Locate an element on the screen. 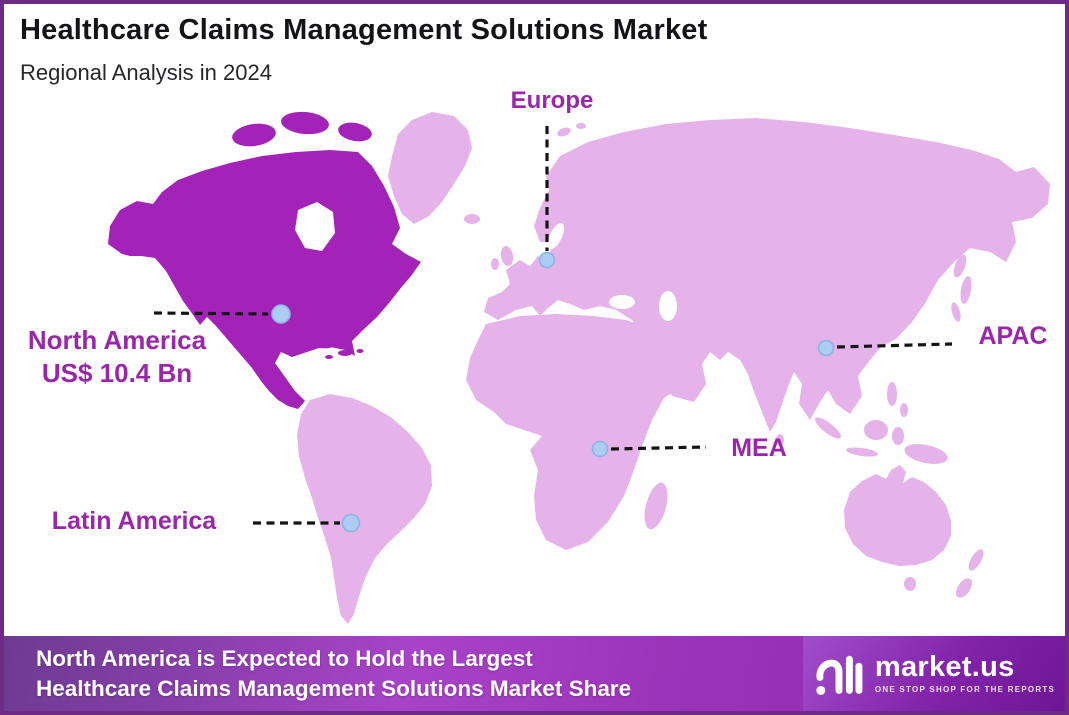 This screenshot has width=1069, height=715. label-north-america: North America US$ 10.4 Bn is located at coordinates (117, 357).